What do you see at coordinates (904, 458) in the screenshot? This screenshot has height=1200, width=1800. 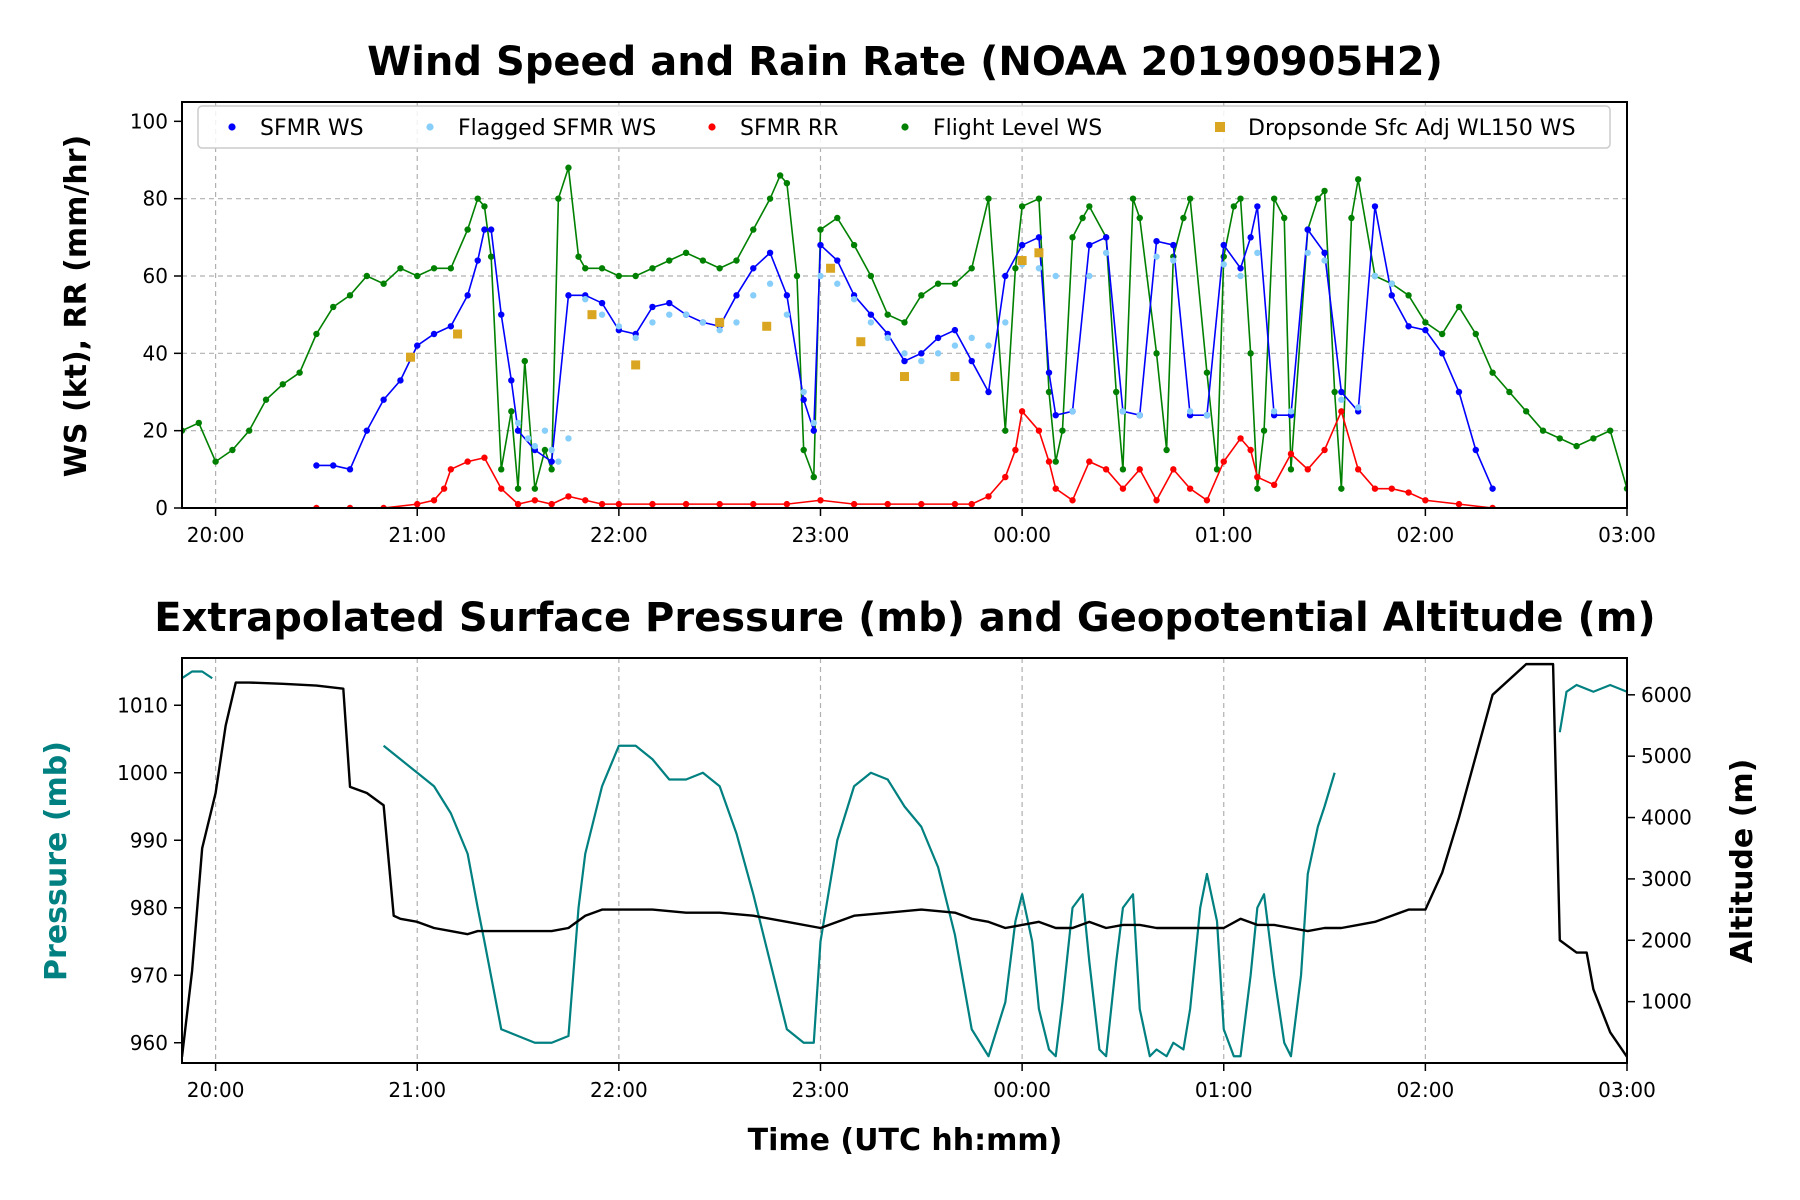 I see `series-sfmr-rr` at bounding box center [904, 458].